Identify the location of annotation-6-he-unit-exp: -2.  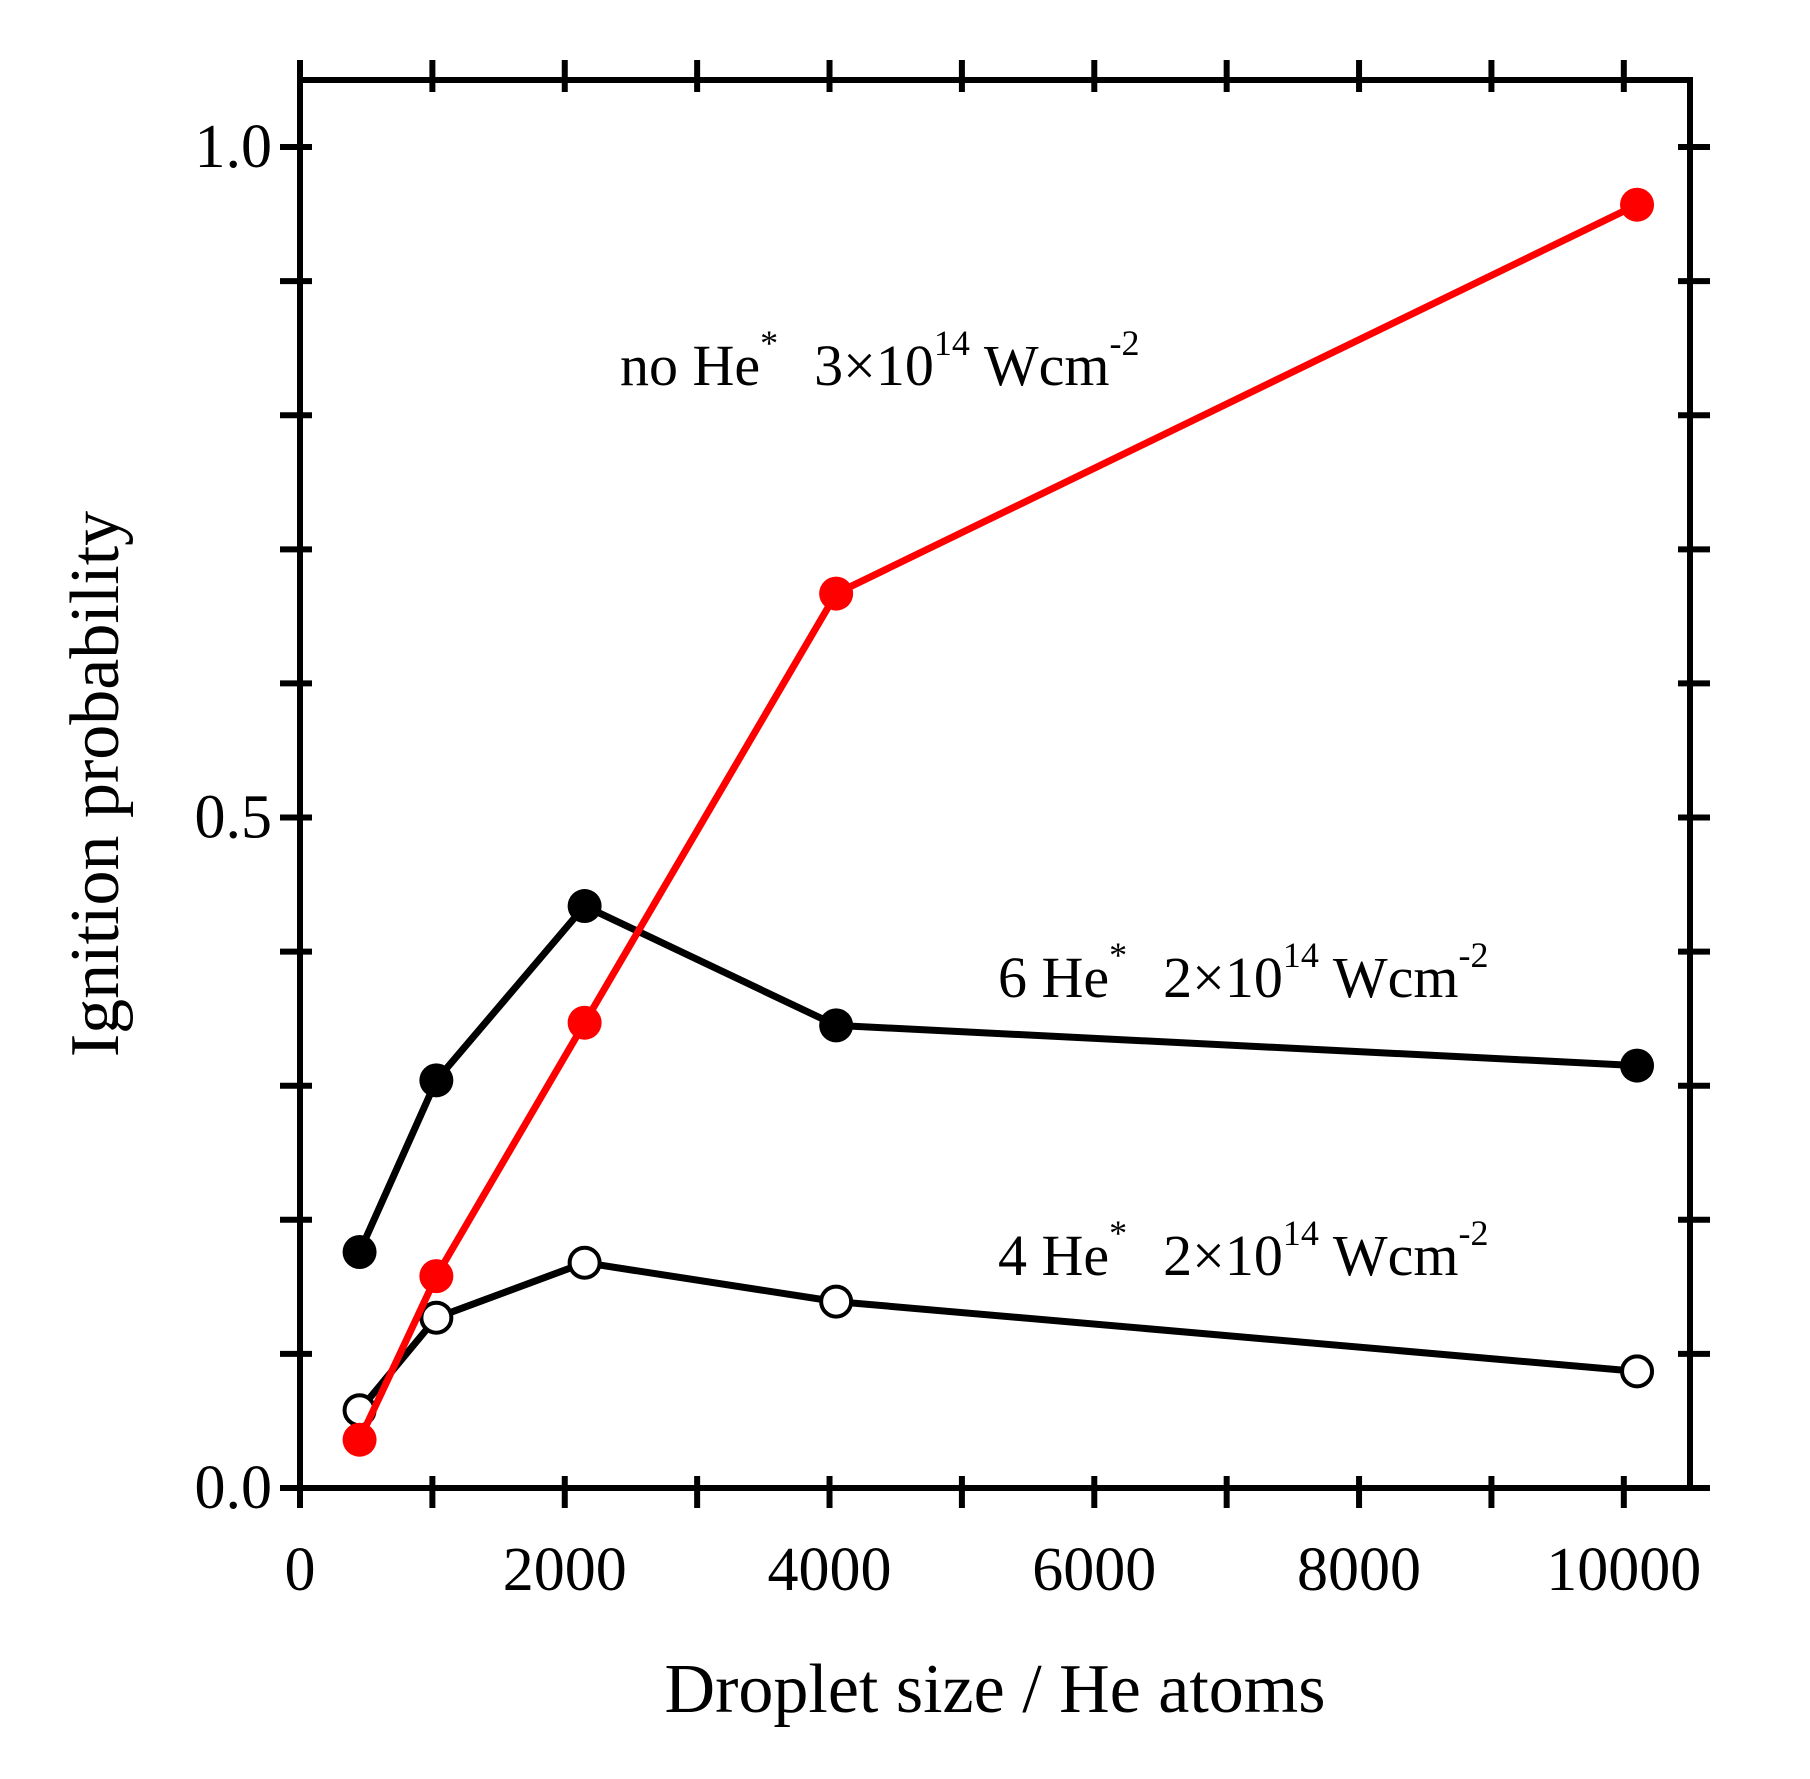
(1473, 955).